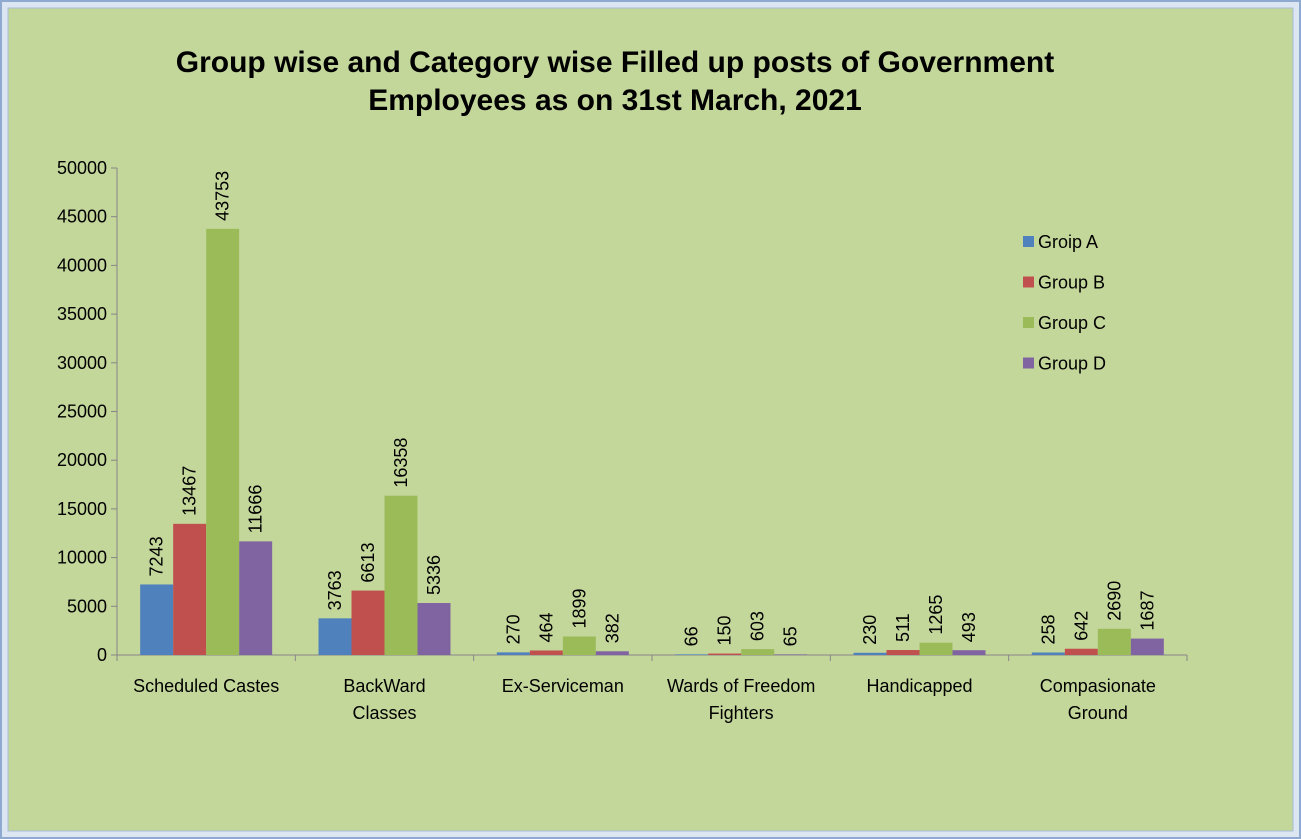 The image size is (1301, 839). Describe the element at coordinates (1147, 611) in the screenshot. I see `value-label: 1687` at that location.